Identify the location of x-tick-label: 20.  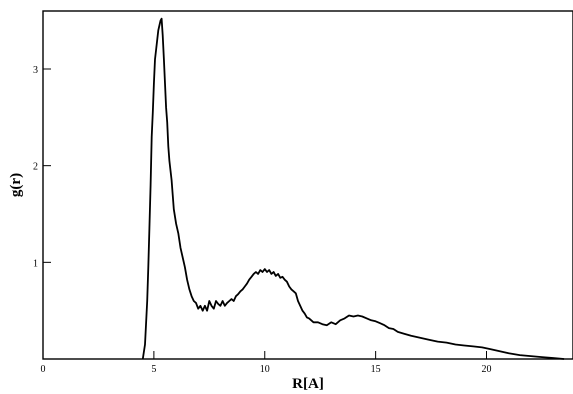
(487, 369).